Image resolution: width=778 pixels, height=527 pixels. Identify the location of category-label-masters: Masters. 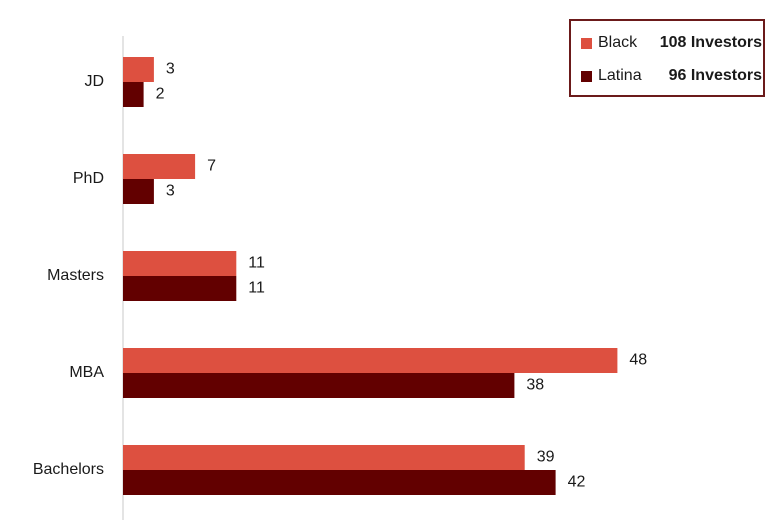
(75, 275).